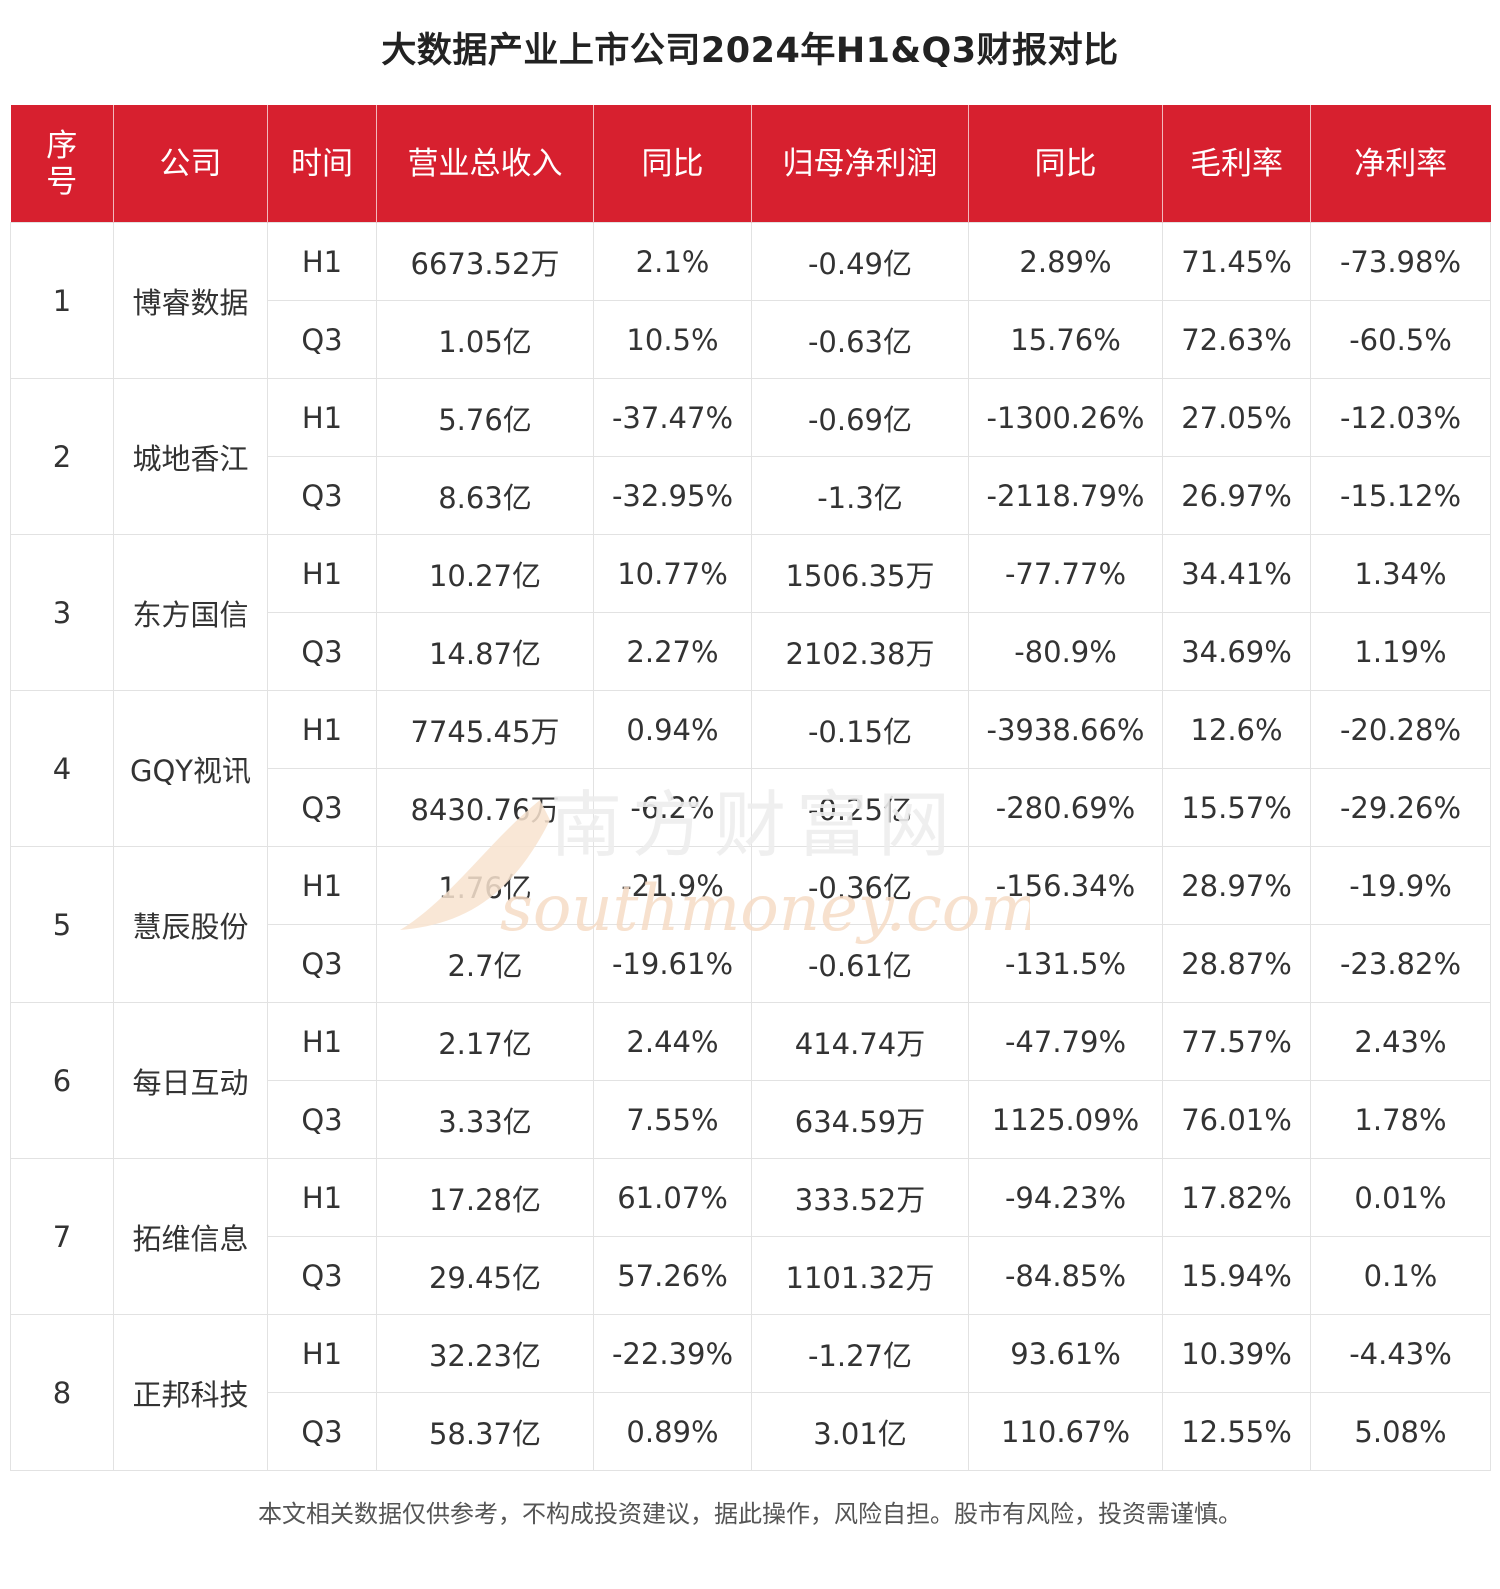 The width and height of the screenshot is (1500, 1589). Describe the element at coordinates (672, 495) in the screenshot. I see `cell-revenue-yoy: -32.95%` at that location.